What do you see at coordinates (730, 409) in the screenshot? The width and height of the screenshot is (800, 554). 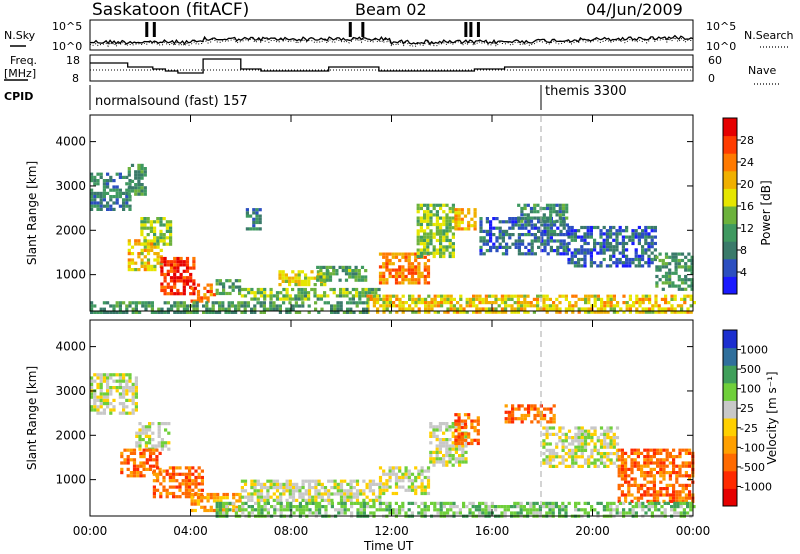 I see `colorbar-swatch` at bounding box center [730, 409].